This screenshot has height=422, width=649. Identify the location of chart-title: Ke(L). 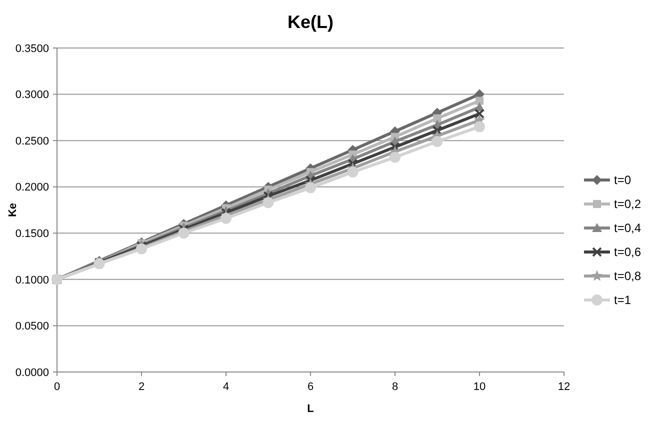
(311, 22).